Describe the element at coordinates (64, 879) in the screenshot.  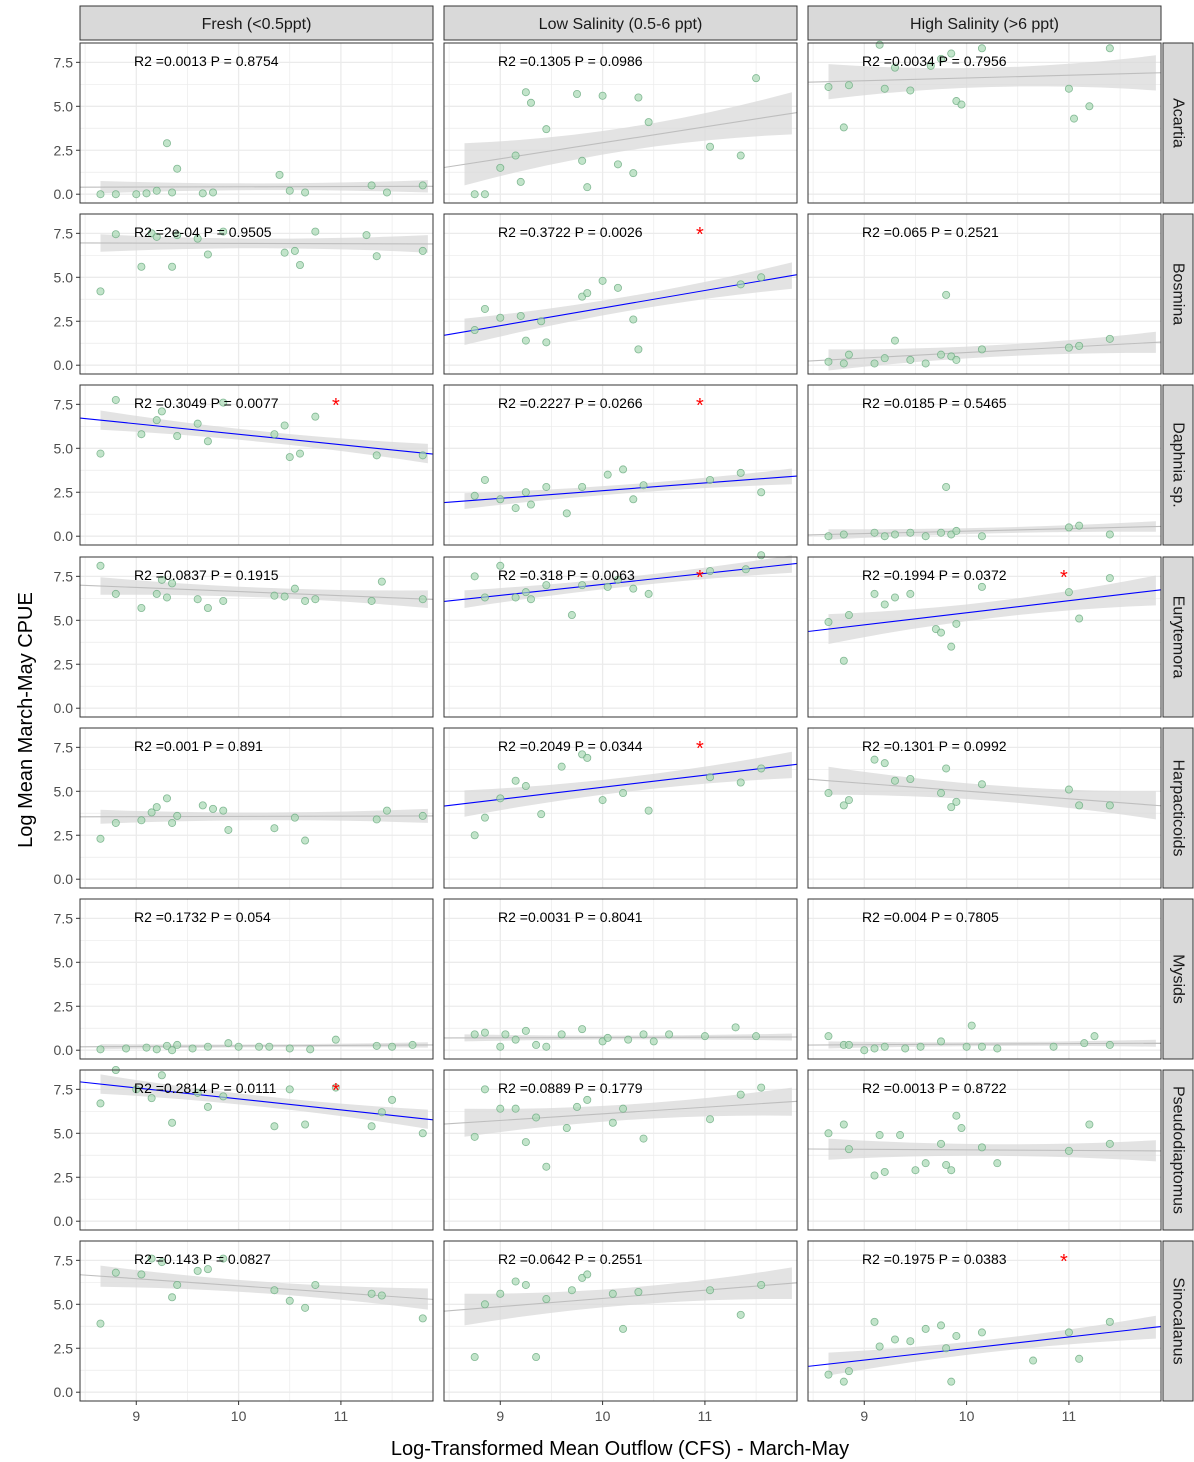
I see `y-tick-label: 0.0` at that location.